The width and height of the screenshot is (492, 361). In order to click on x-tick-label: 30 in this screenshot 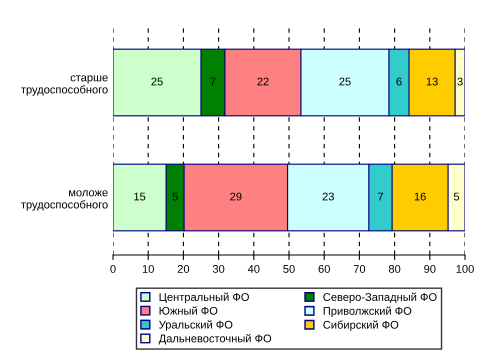, I will do `click(218, 269)`.